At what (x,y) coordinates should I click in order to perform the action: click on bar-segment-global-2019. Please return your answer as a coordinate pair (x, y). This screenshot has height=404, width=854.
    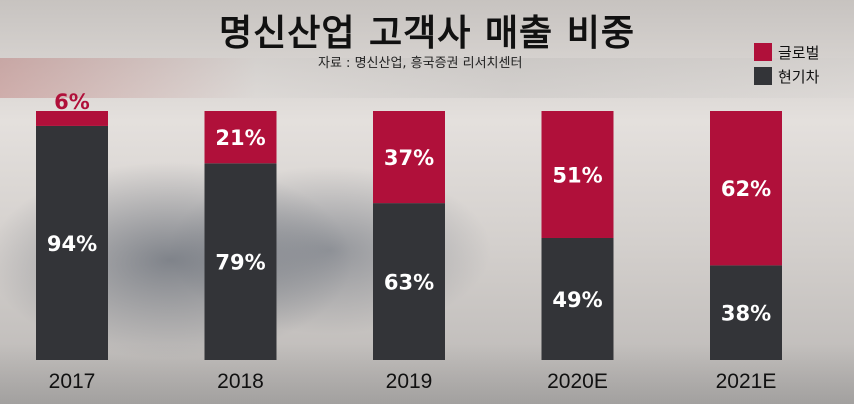
    Looking at the image, I should click on (409, 157).